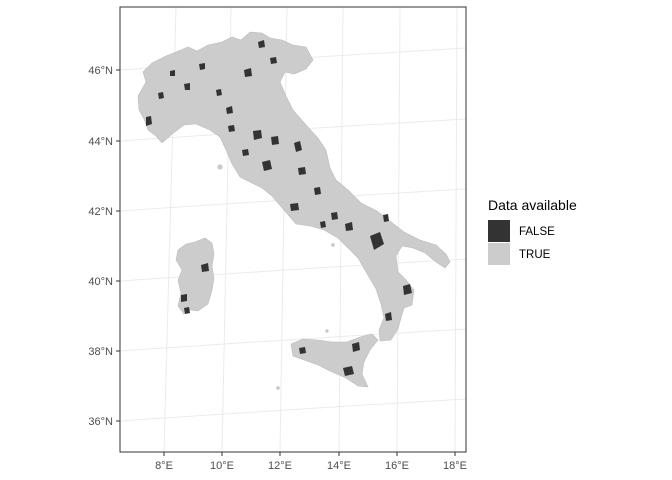 The height and width of the screenshot is (480, 672). I want to click on x-tick-label: 8°E, so click(164, 466).